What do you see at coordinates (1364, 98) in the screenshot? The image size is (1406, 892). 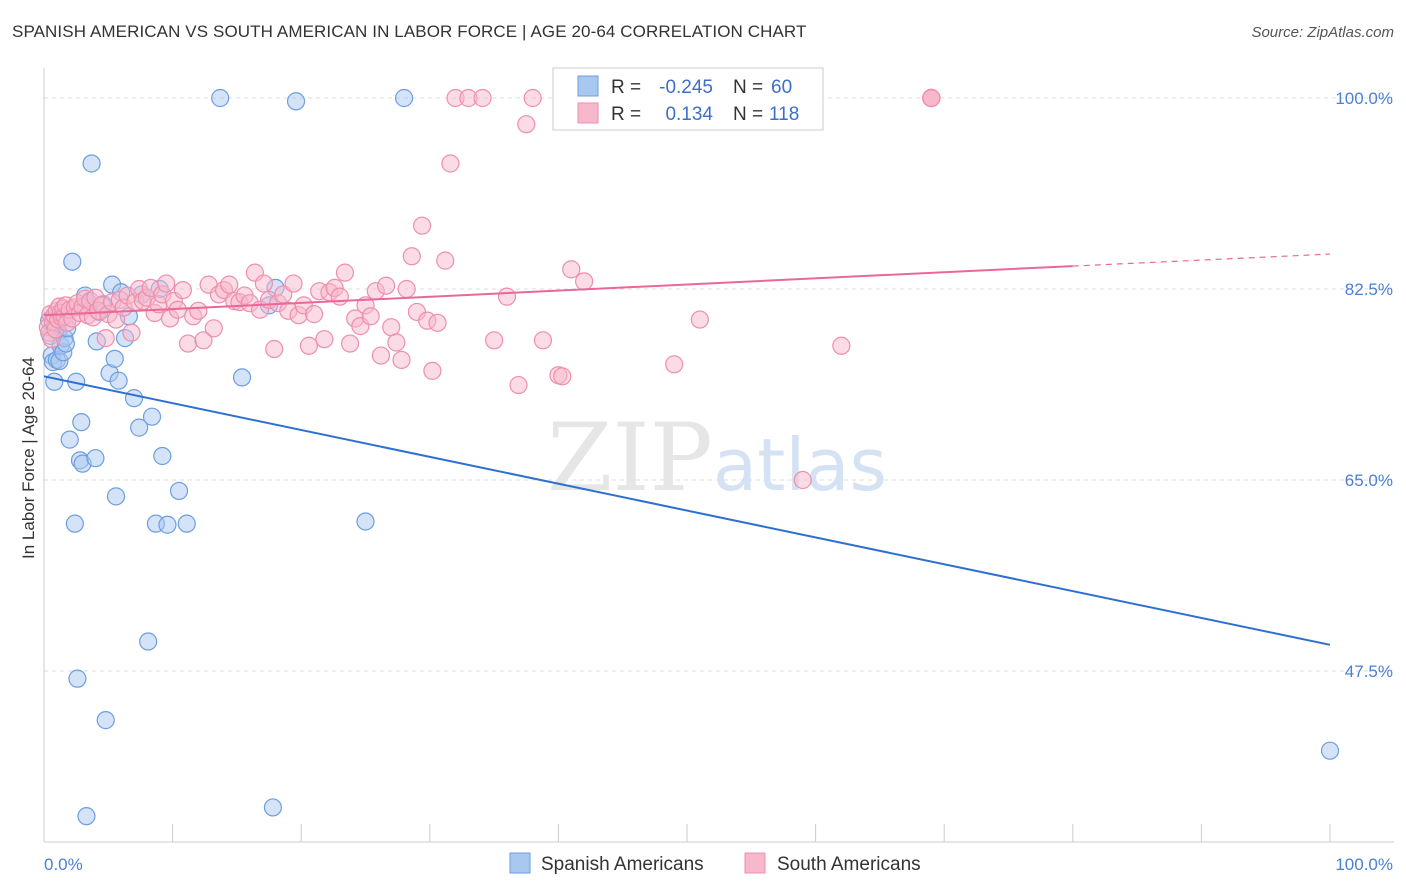 I see `y-tick-label-3: 100.0%` at bounding box center [1364, 98].